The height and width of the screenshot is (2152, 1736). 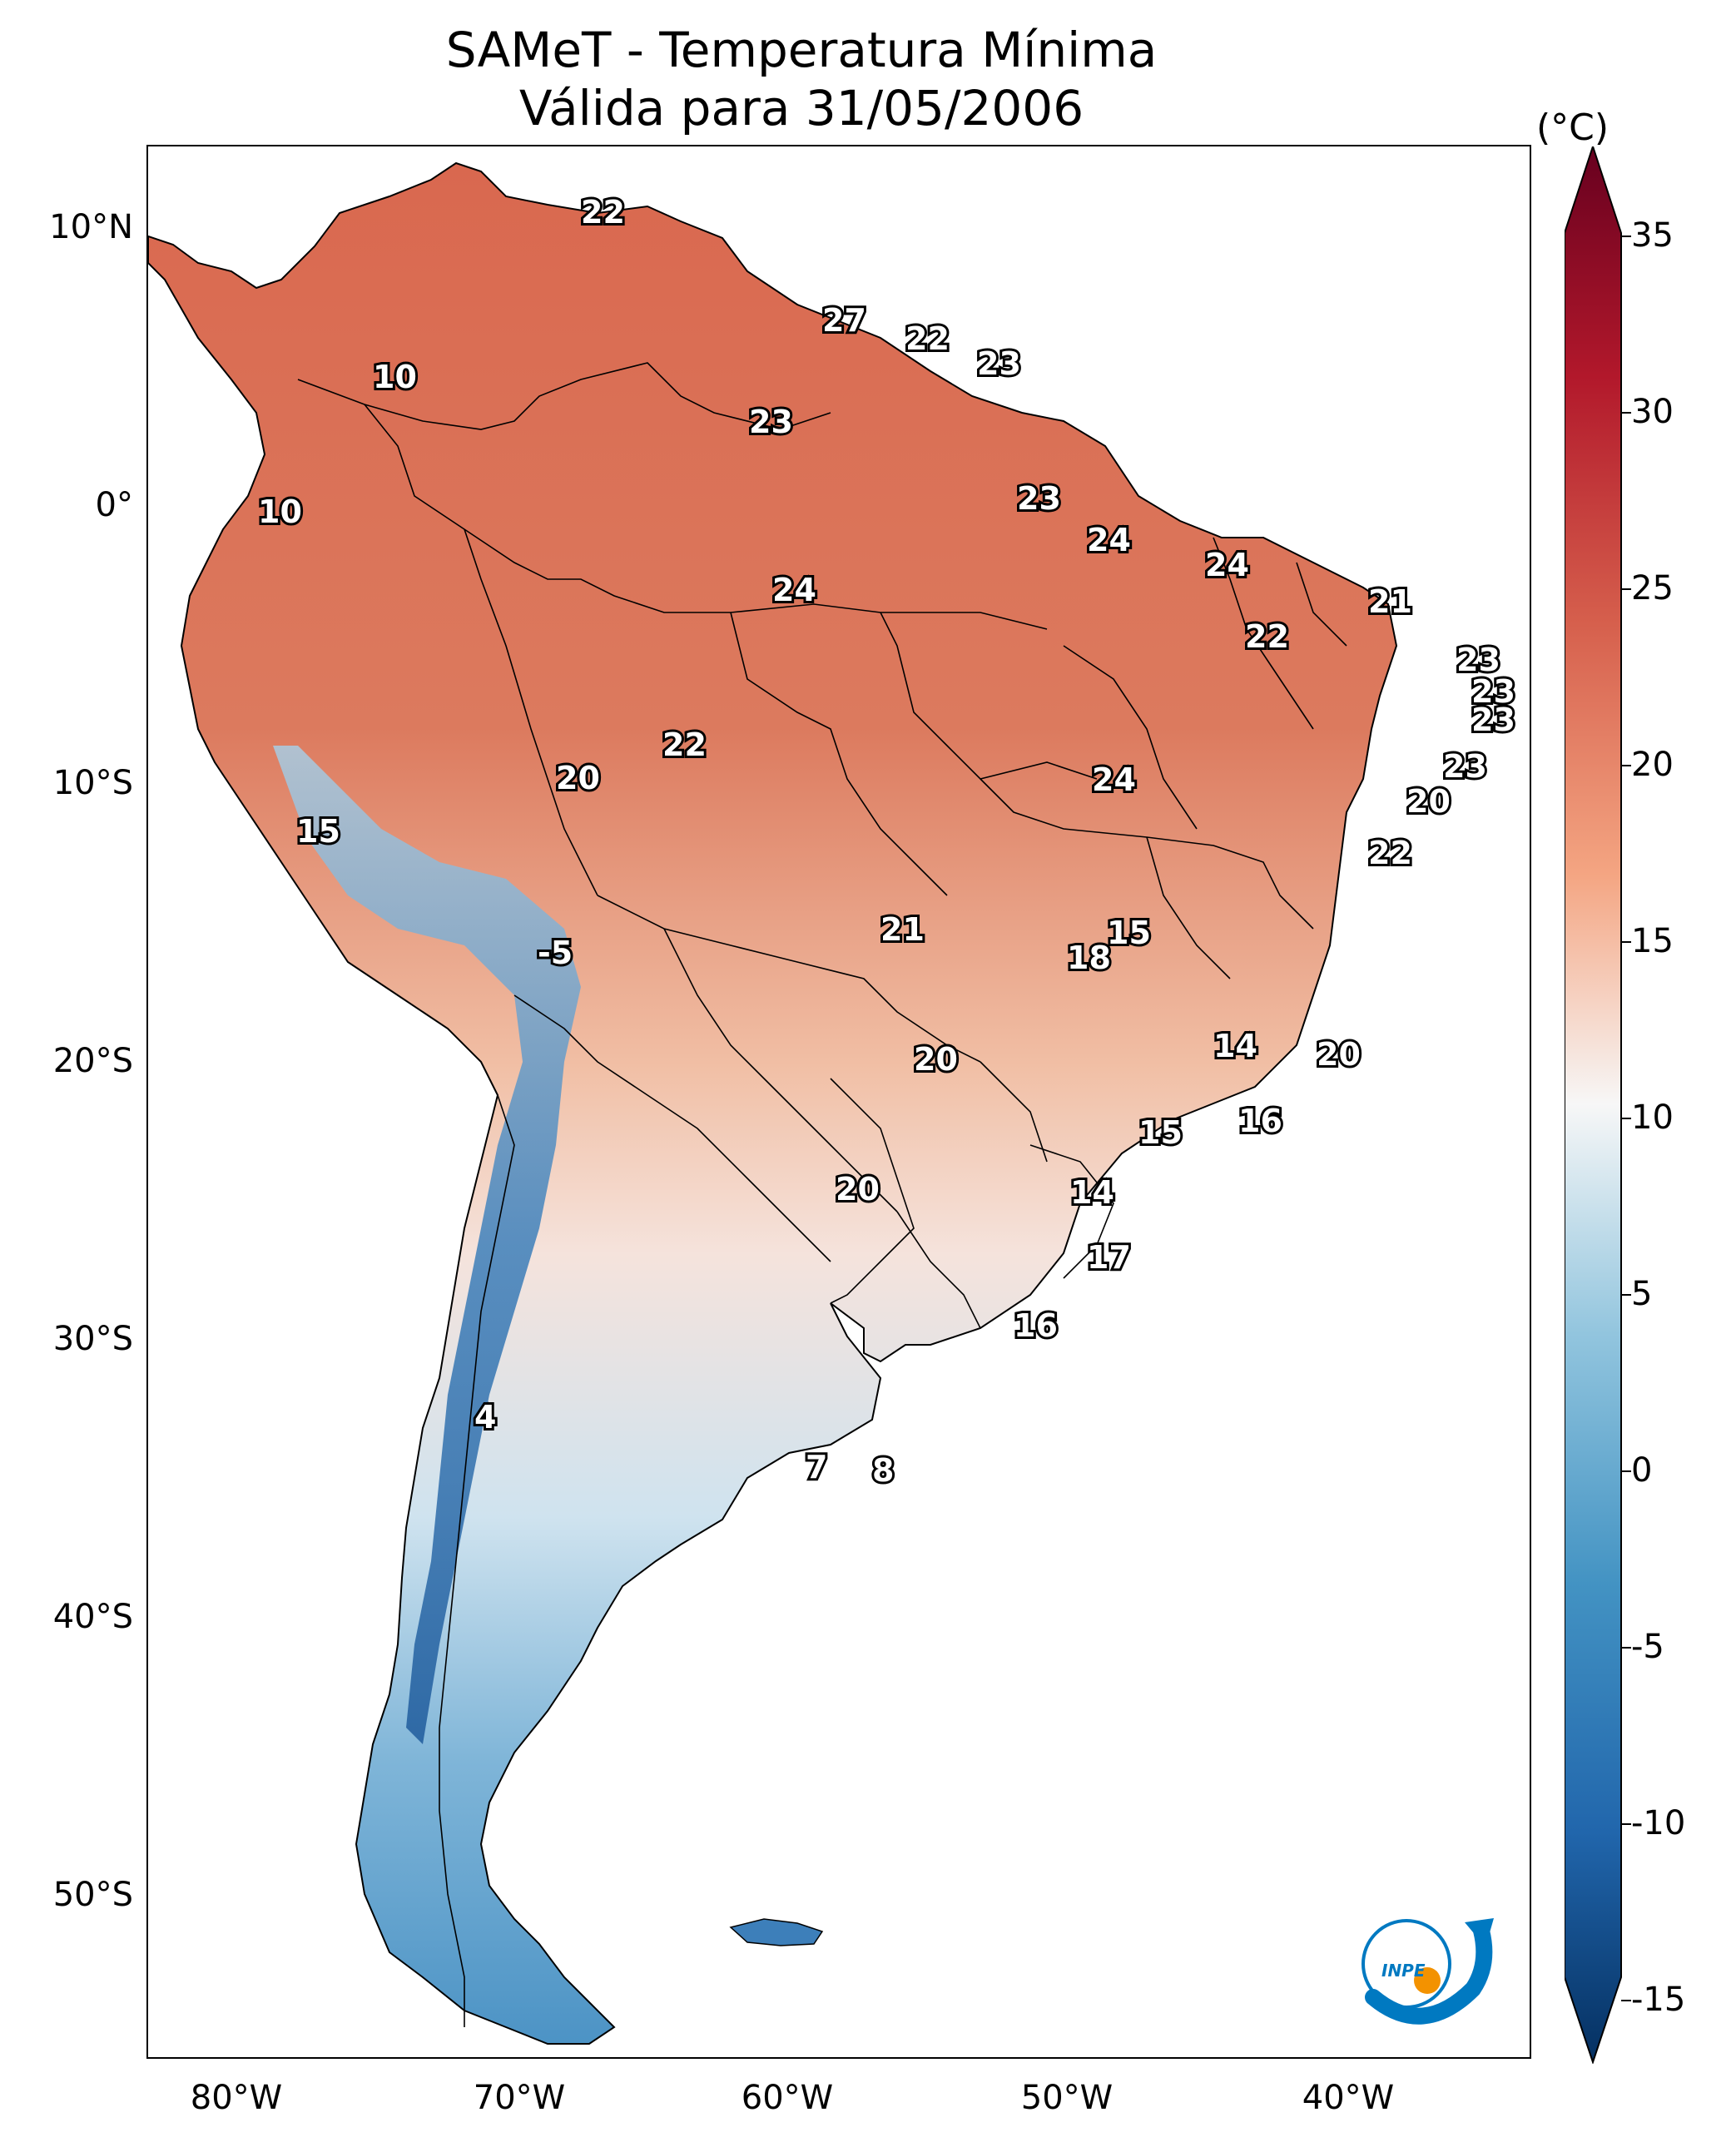 I want to click on map-label: 8, so click(x=883, y=1470).